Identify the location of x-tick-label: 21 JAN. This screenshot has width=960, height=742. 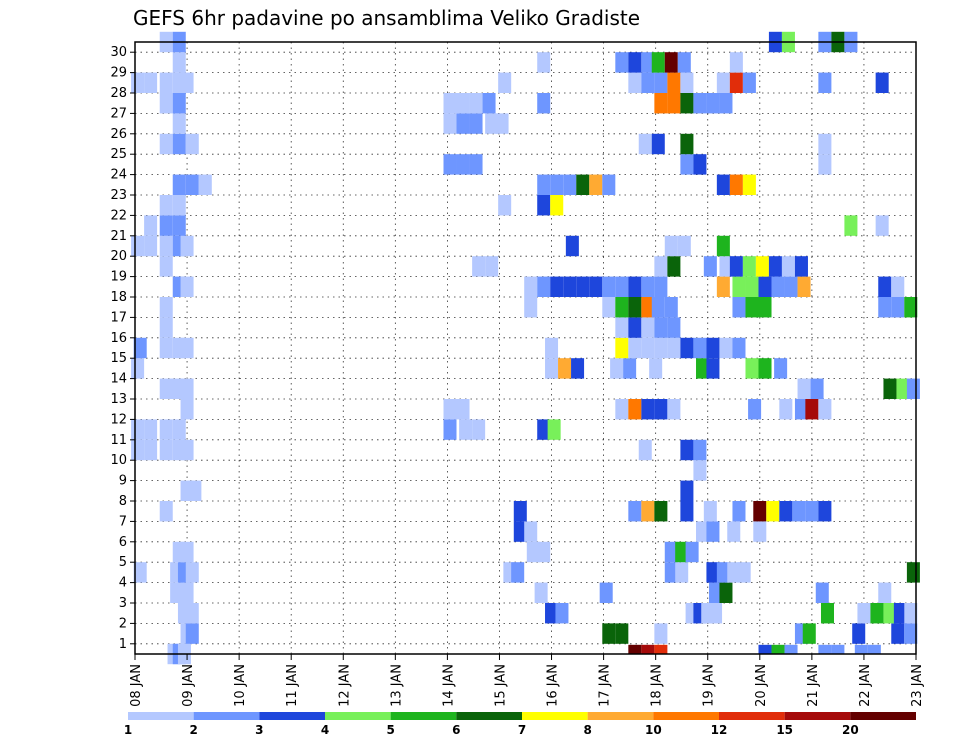
(813, 685).